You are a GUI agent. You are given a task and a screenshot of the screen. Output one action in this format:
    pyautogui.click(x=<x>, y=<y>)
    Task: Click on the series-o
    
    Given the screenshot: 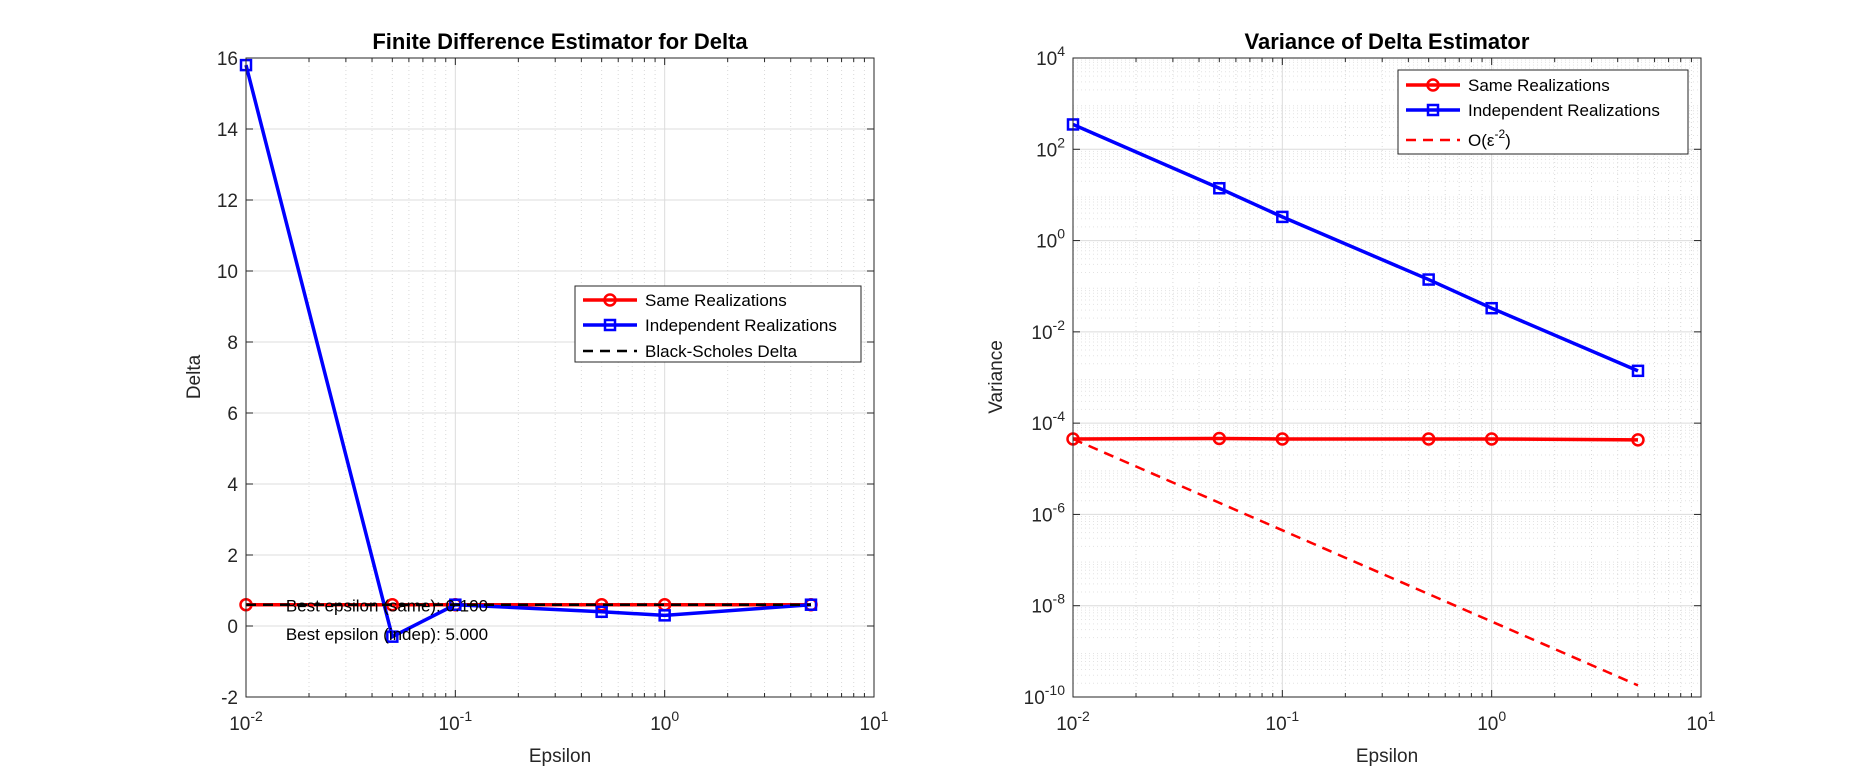 What is the action you would take?
    pyautogui.click(x=1355, y=562)
    